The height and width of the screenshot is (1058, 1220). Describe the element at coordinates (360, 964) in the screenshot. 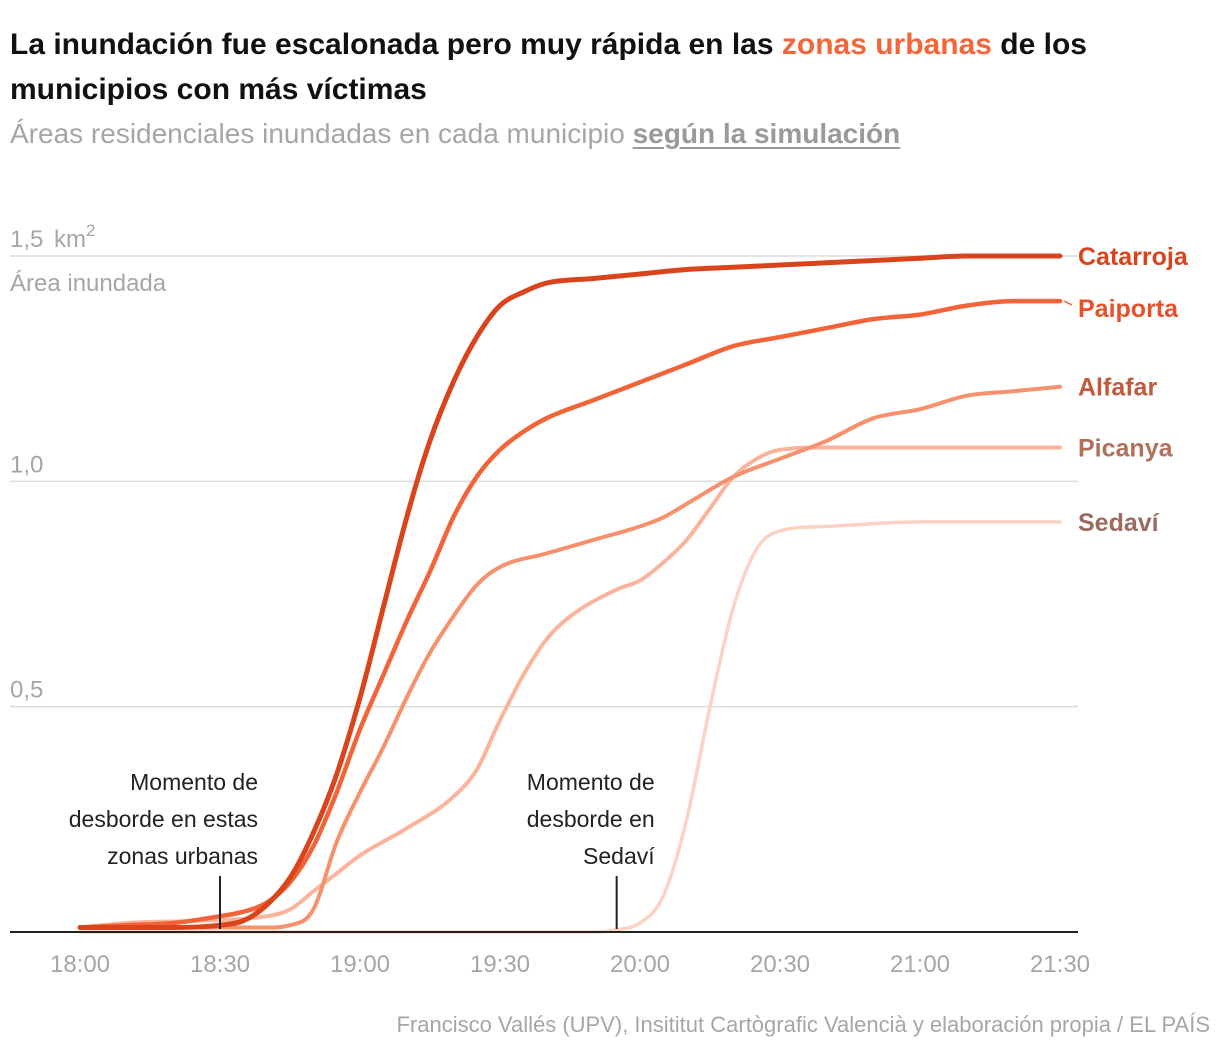

I see `x-tick-label: 19:00` at that location.